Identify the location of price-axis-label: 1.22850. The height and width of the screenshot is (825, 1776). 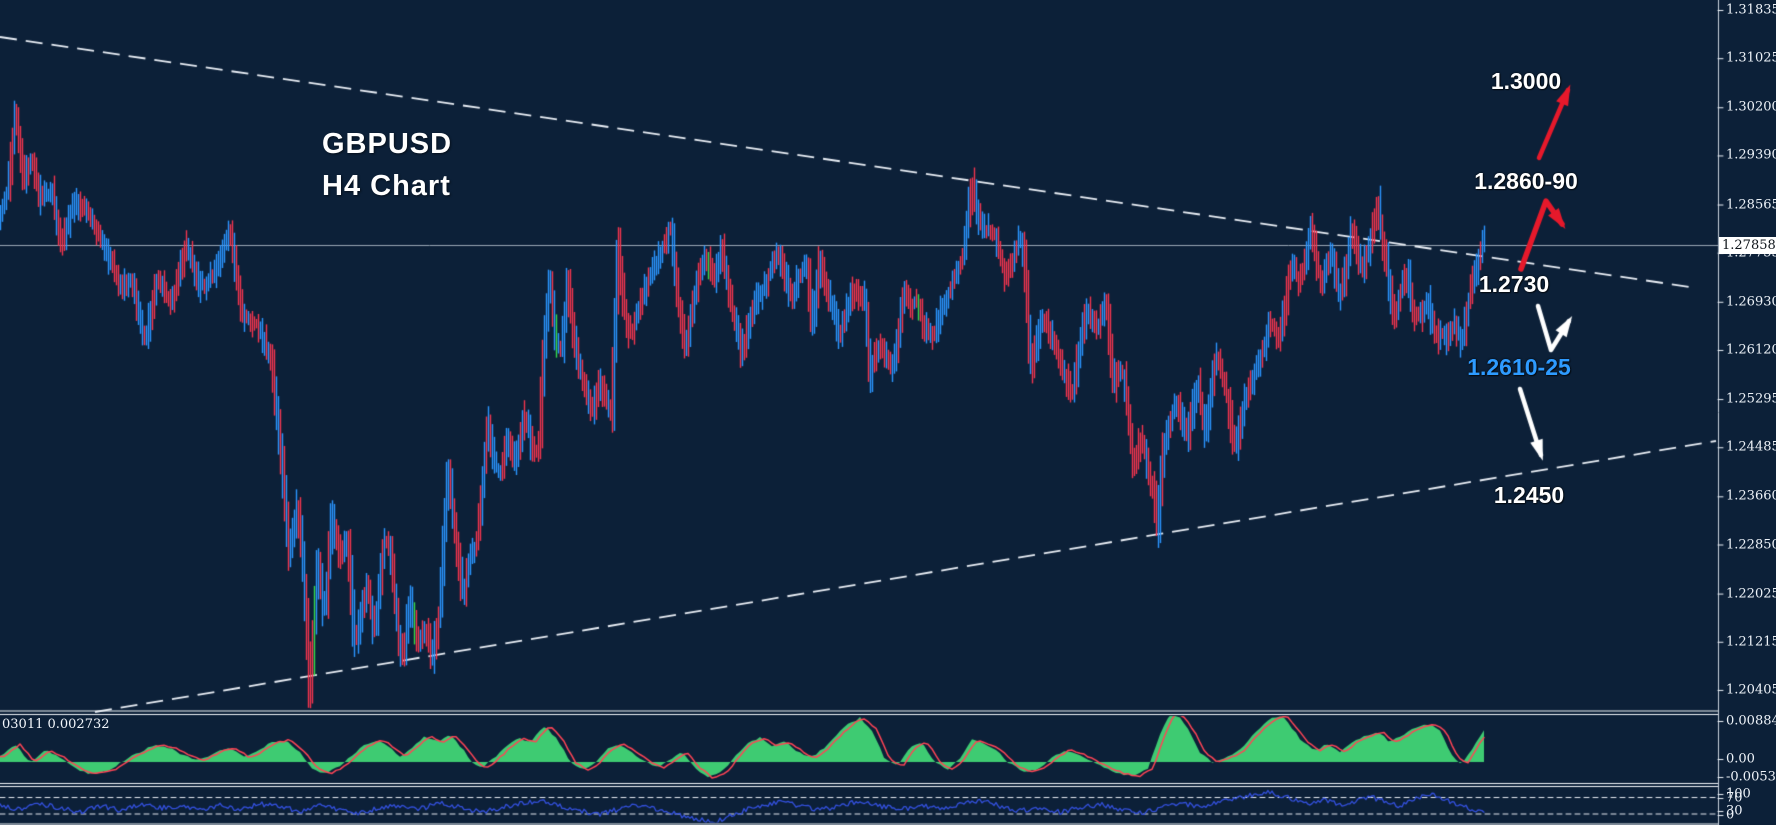
(1751, 544).